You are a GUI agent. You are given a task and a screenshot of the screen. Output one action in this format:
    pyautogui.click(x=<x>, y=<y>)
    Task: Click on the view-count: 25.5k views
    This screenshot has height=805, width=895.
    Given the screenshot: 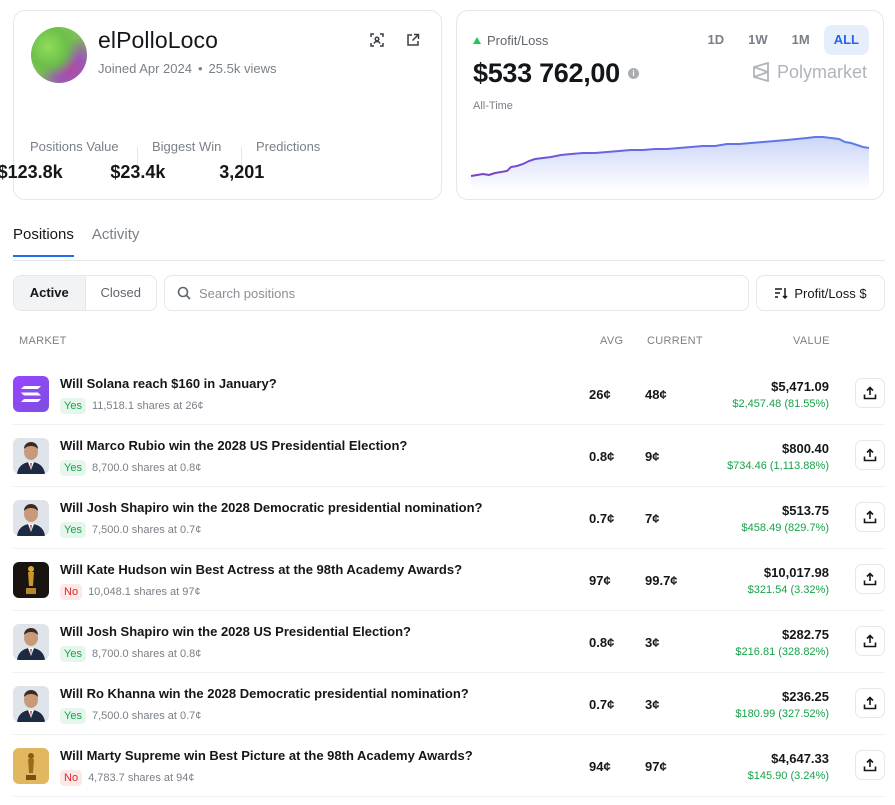 What is the action you would take?
    pyautogui.click(x=242, y=68)
    